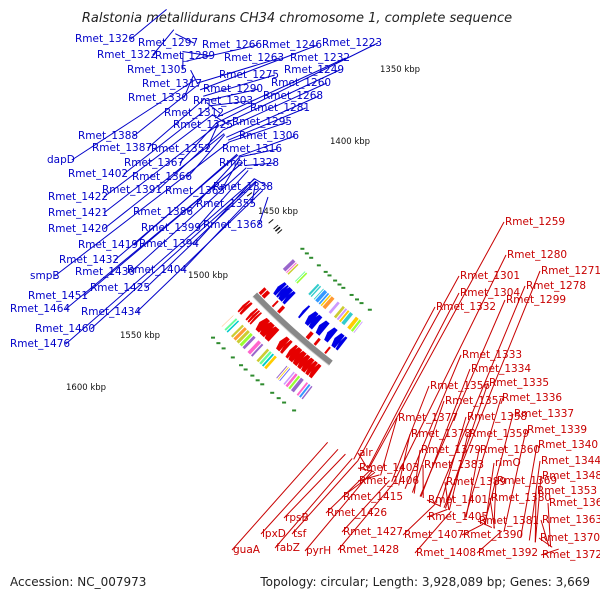 The width and height of the screenshot is (600, 600). I want to click on backbone-arc, so click(292, 329).